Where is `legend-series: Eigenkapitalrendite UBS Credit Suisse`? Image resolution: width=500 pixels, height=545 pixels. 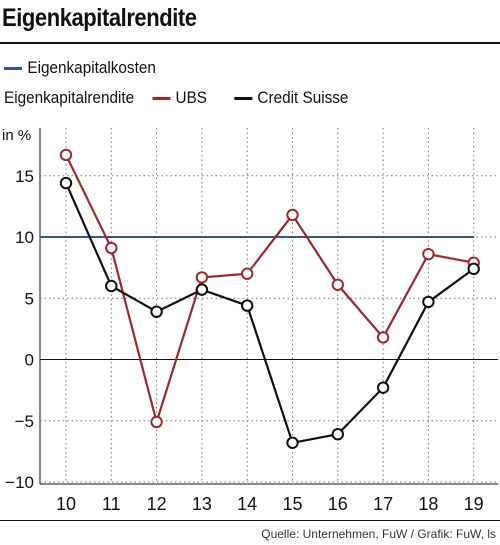 legend-series: Eigenkapitalrendite UBS Credit Suisse is located at coordinates (176, 98).